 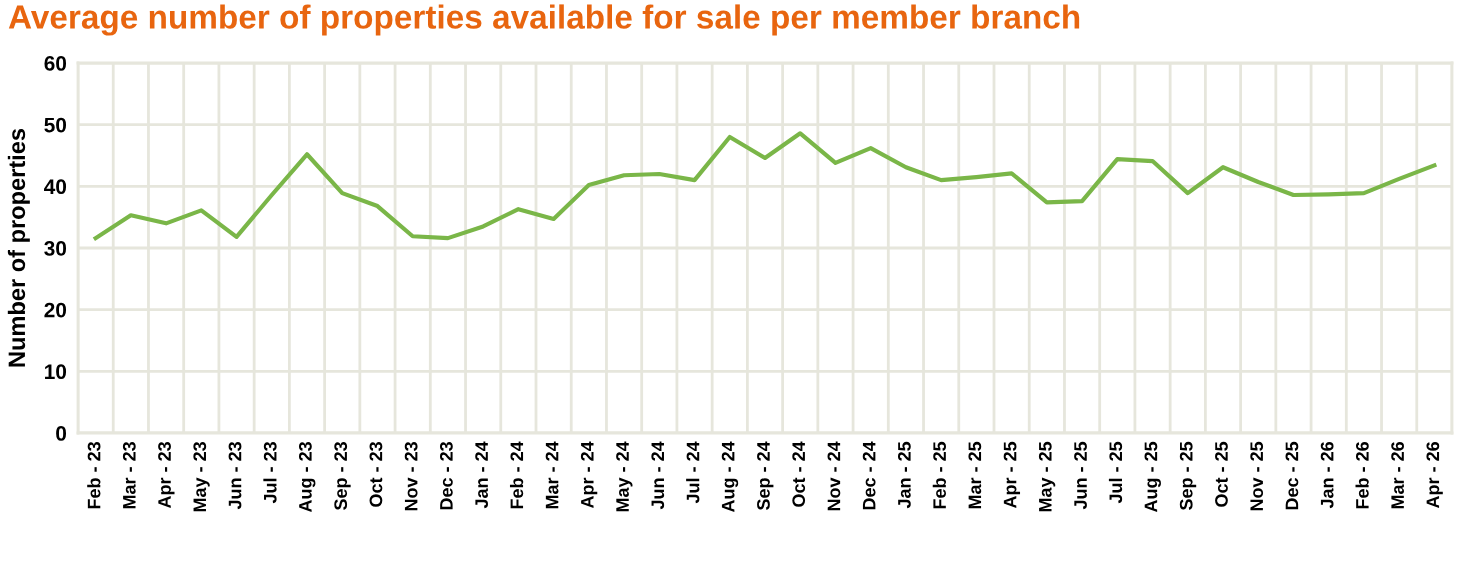 What do you see at coordinates (624, 476) in the screenshot?
I see `x-tick-label: May - 24` at bounding box center [624, 476].